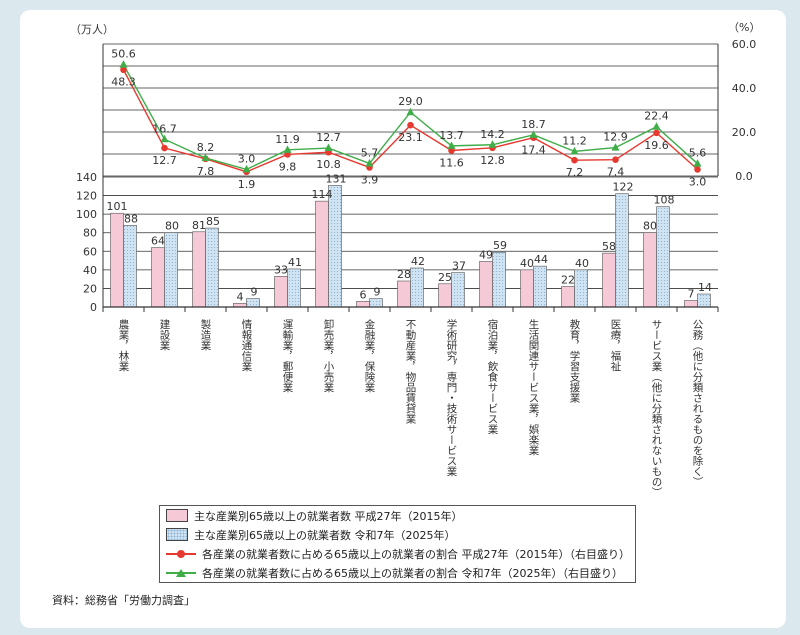  What do you see at coordinates (744, 176) in the screenshot?
I see `y-right-tick-label: 0.0` at bounding box center [744, 176].